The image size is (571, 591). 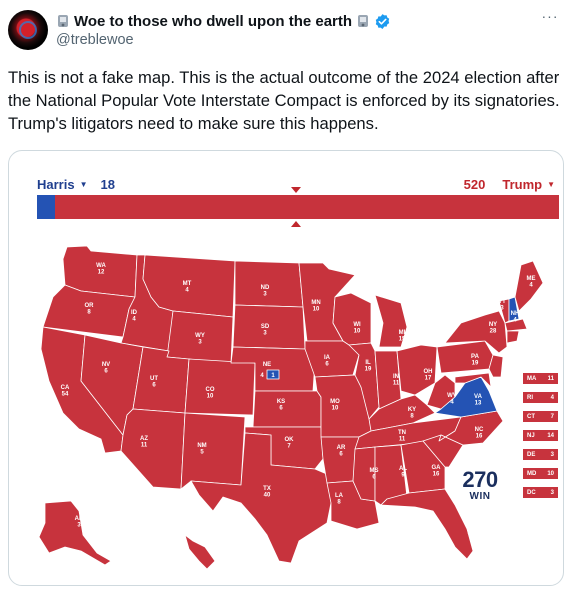 I want to click on state-sc, so click(x=443, y=451).